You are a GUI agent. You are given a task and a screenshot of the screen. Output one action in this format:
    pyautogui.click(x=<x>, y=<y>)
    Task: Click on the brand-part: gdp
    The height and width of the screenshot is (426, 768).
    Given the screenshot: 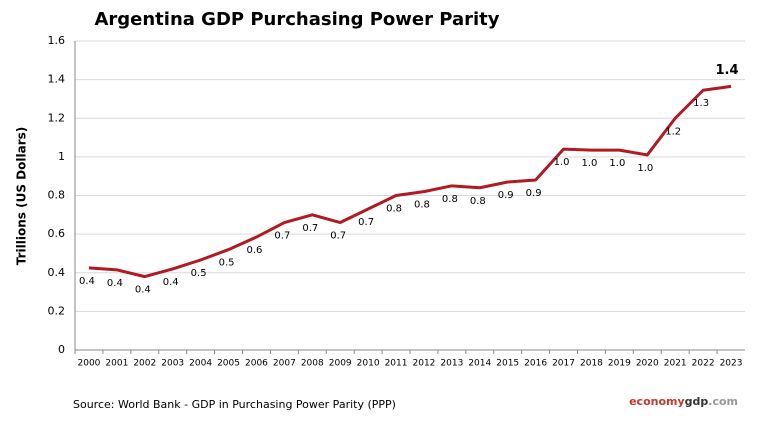 What is the action you would take?
    pyautogui.click(x=697, y=401)
    